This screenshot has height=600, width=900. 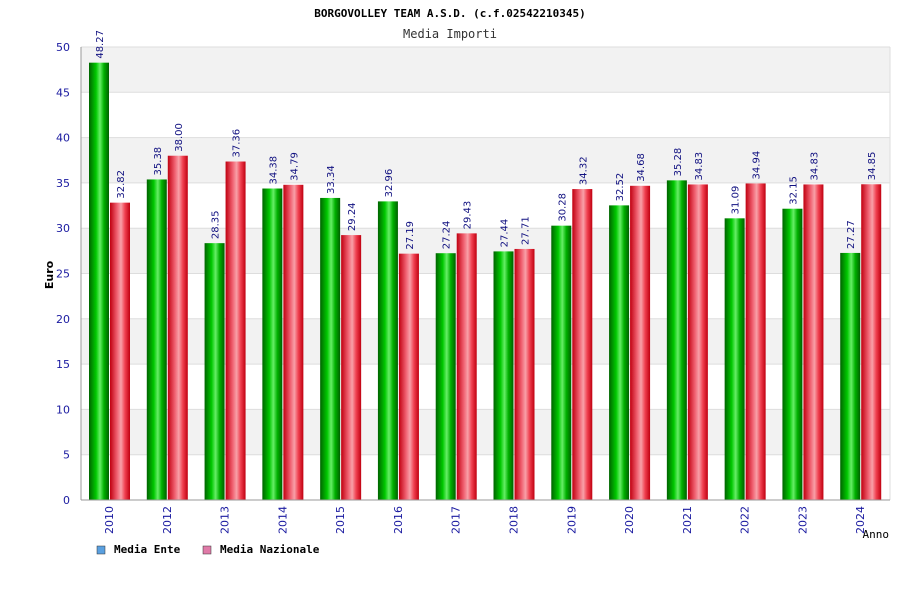 I want to click on x-tick-label-2021: 2021, so click(x=687, y=520).